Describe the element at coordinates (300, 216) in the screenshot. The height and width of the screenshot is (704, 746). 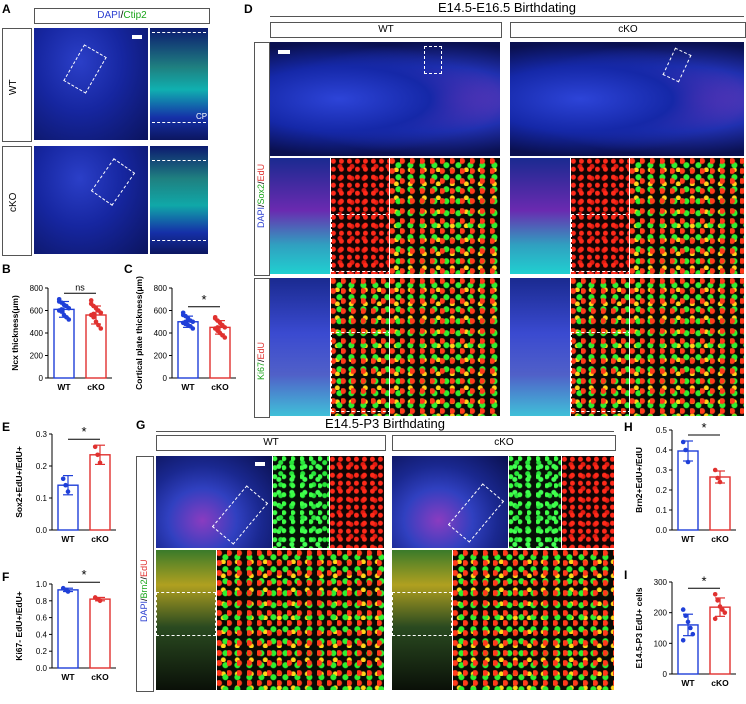
I see `panel-d-wt-merge-strip` at that location.